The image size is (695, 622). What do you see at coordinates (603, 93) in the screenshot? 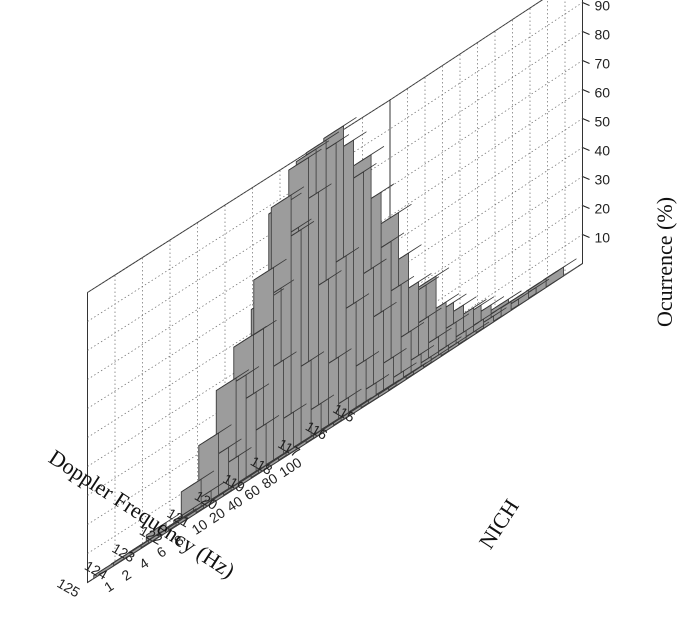
I see `z-tick-label: 60` at bounding box center [603, 93].